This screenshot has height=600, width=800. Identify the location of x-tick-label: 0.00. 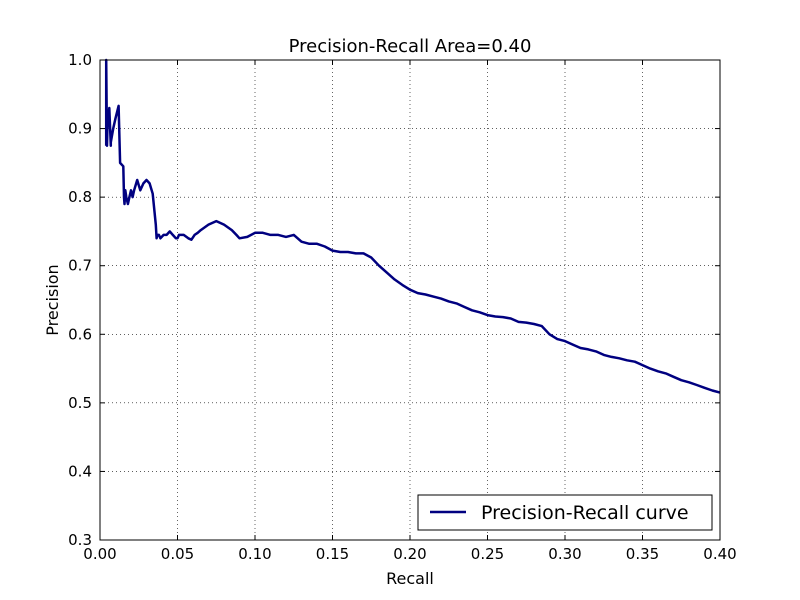
(99, 554).